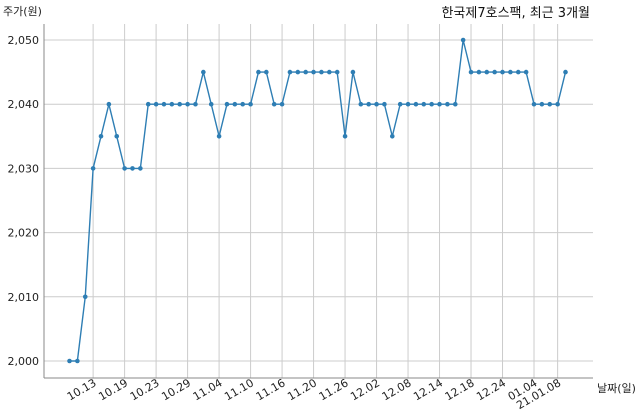  Describe the element at coordinates (82, 389) in the screenshot. I see `x-tick-label: 10.13` at that location.